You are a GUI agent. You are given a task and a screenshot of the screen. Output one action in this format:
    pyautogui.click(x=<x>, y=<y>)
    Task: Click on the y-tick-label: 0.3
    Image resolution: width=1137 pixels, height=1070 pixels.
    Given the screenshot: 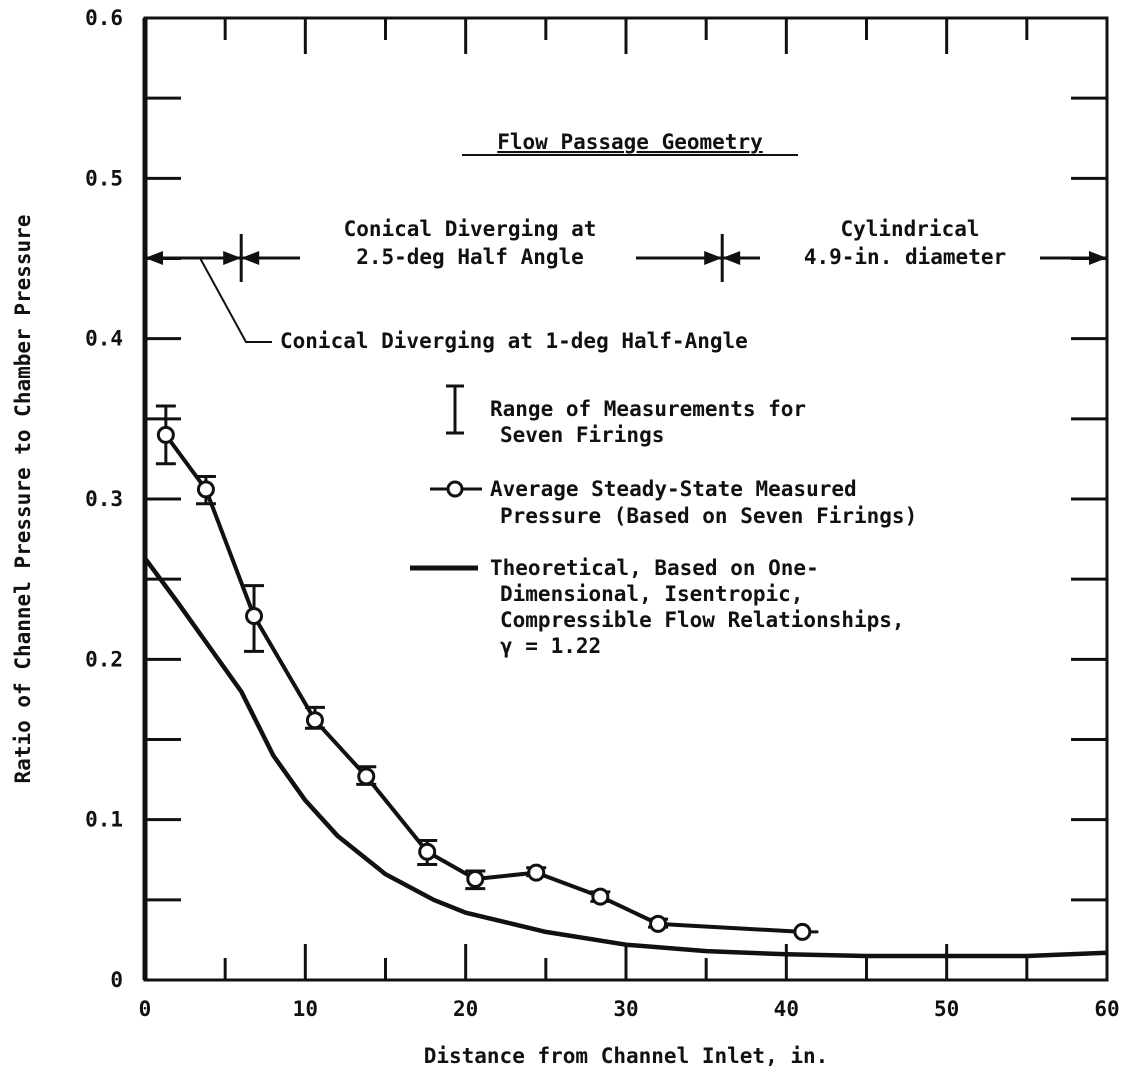 What is the action you would take?
    pyautogui.click(x=104, y=499)
    